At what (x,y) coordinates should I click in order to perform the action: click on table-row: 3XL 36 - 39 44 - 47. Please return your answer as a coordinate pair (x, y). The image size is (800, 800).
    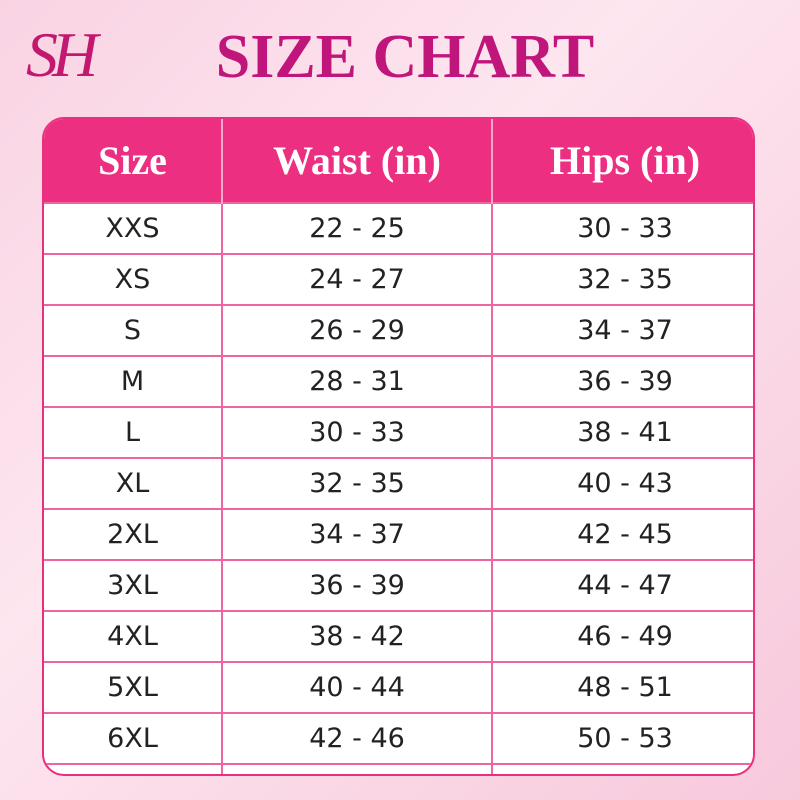
    Looking at the image, I should click on (398, 585).